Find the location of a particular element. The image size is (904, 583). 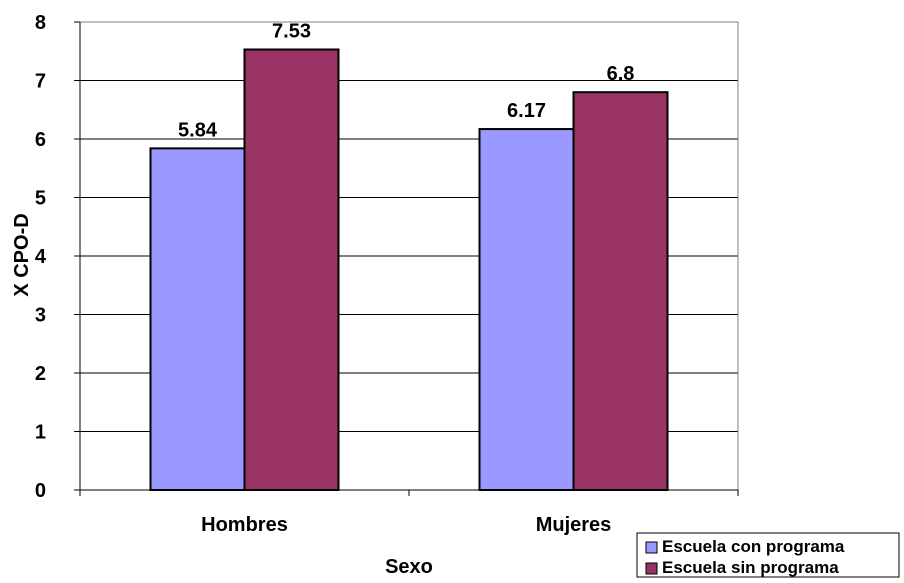

data-label-escuela-sin-programa-hombres: 7.53 is located at coordinates (291, 31).